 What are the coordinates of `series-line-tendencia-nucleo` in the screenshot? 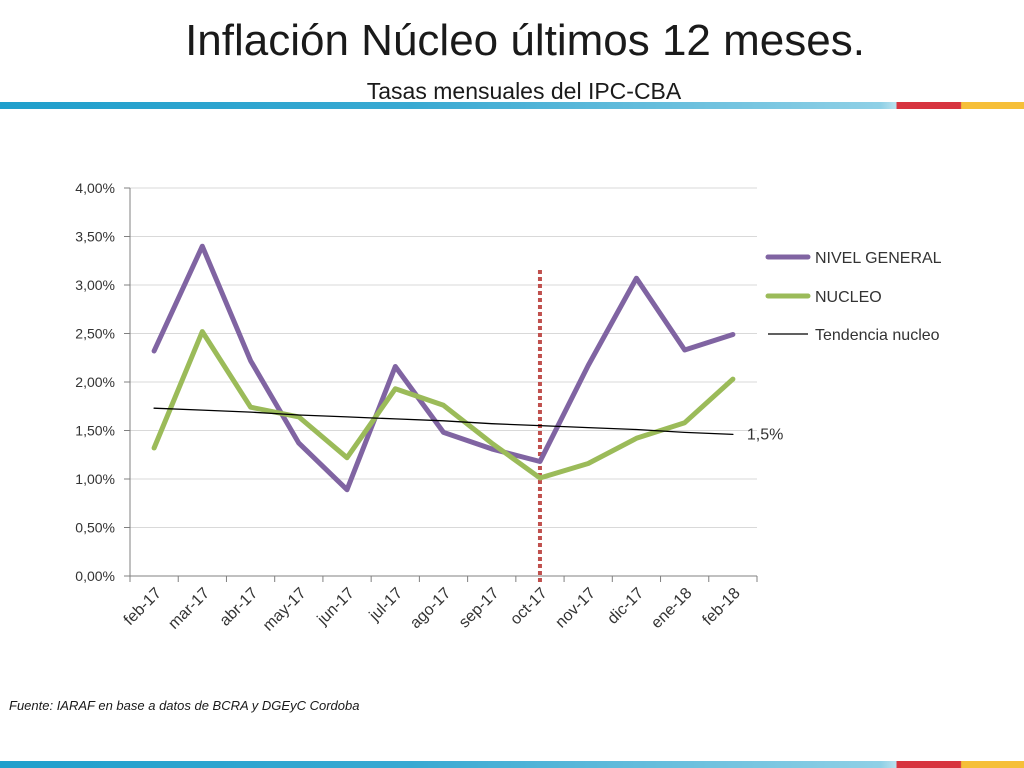 It's located at (443, 421).